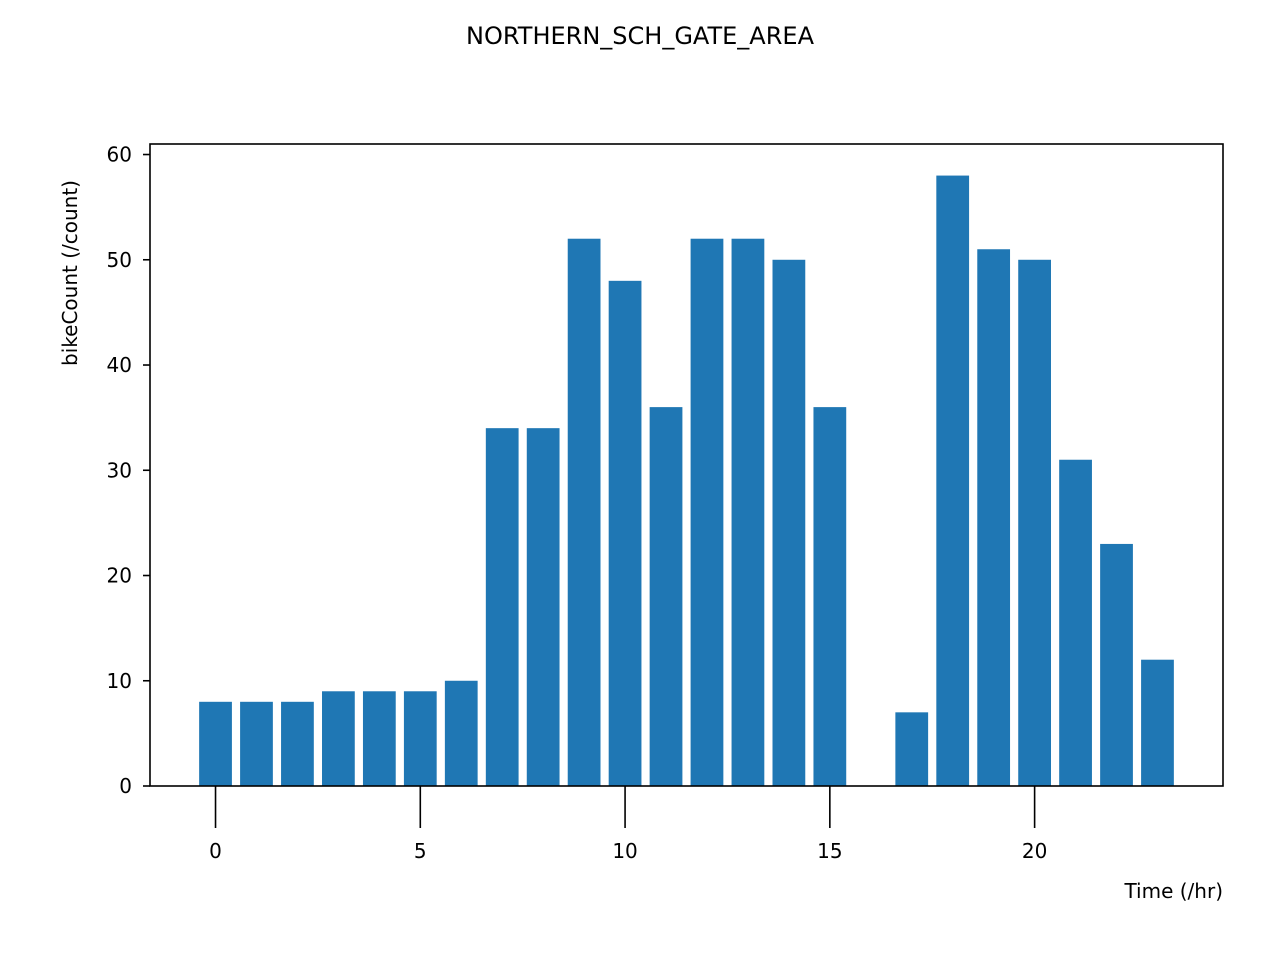 The image size is (1280, 960). What do you see at coordinates (119, 260) in the screenshot?
I see `y-tick-label-50: 50` at bounding box center [119, 260].